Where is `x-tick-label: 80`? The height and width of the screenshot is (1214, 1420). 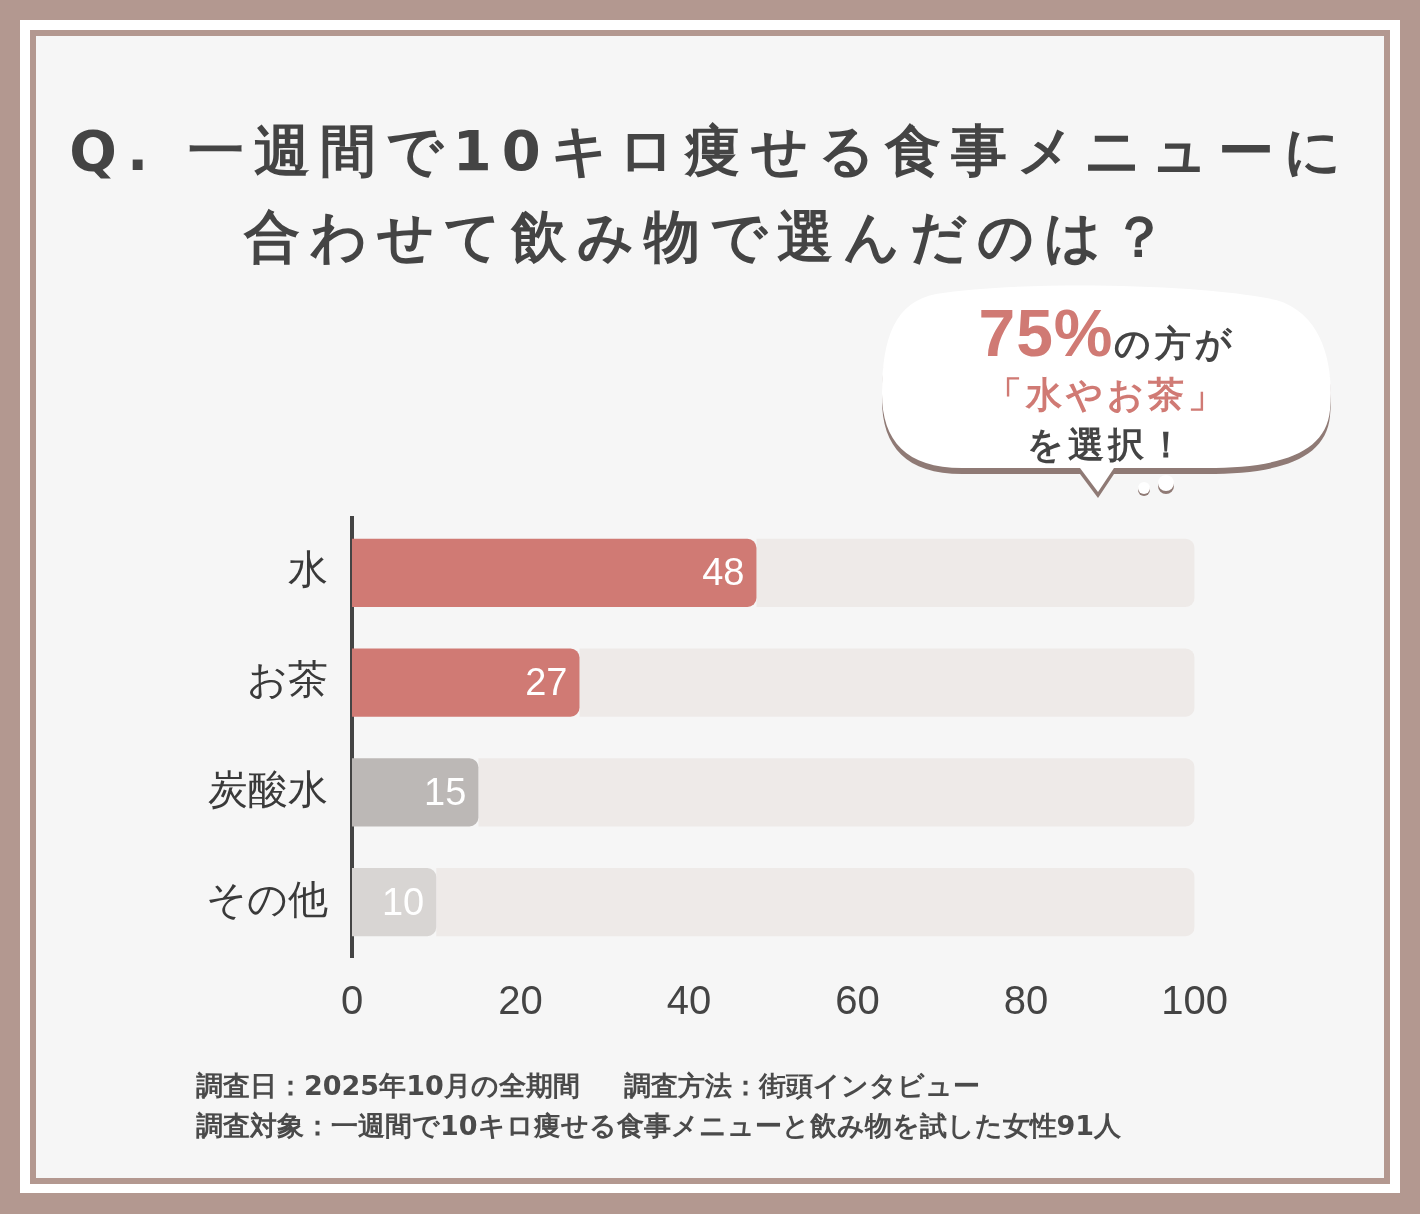 x-tick-label: 80 is located at coordinates (1026, 1000).